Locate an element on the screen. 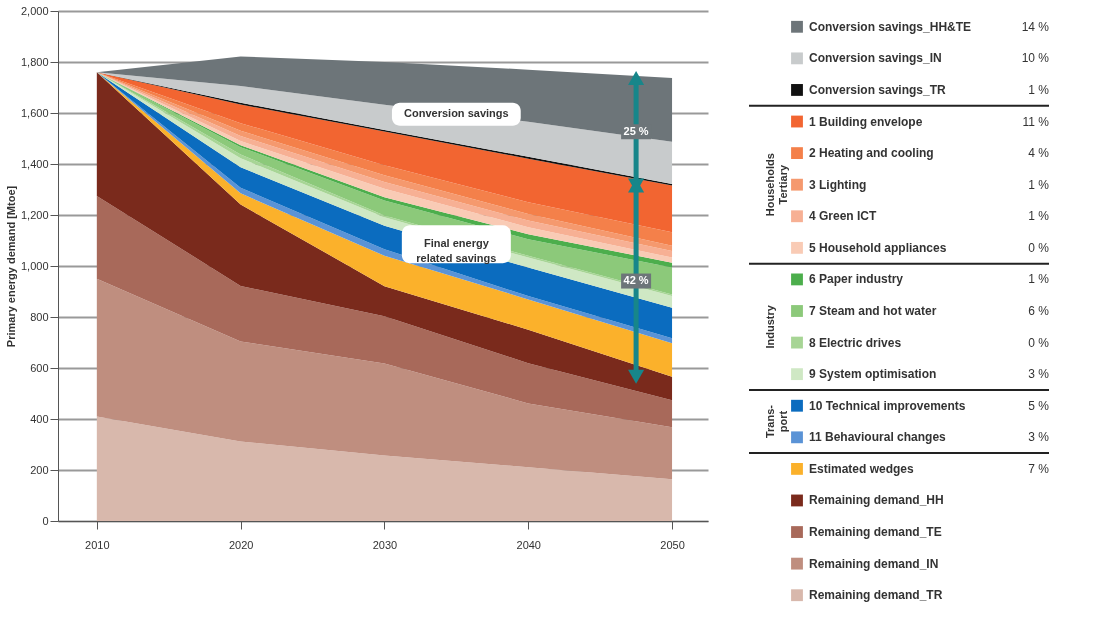 This screenshot has width=1119, height=635. legend-label: Conversion savings_TR is located at coordinates (878, 89).